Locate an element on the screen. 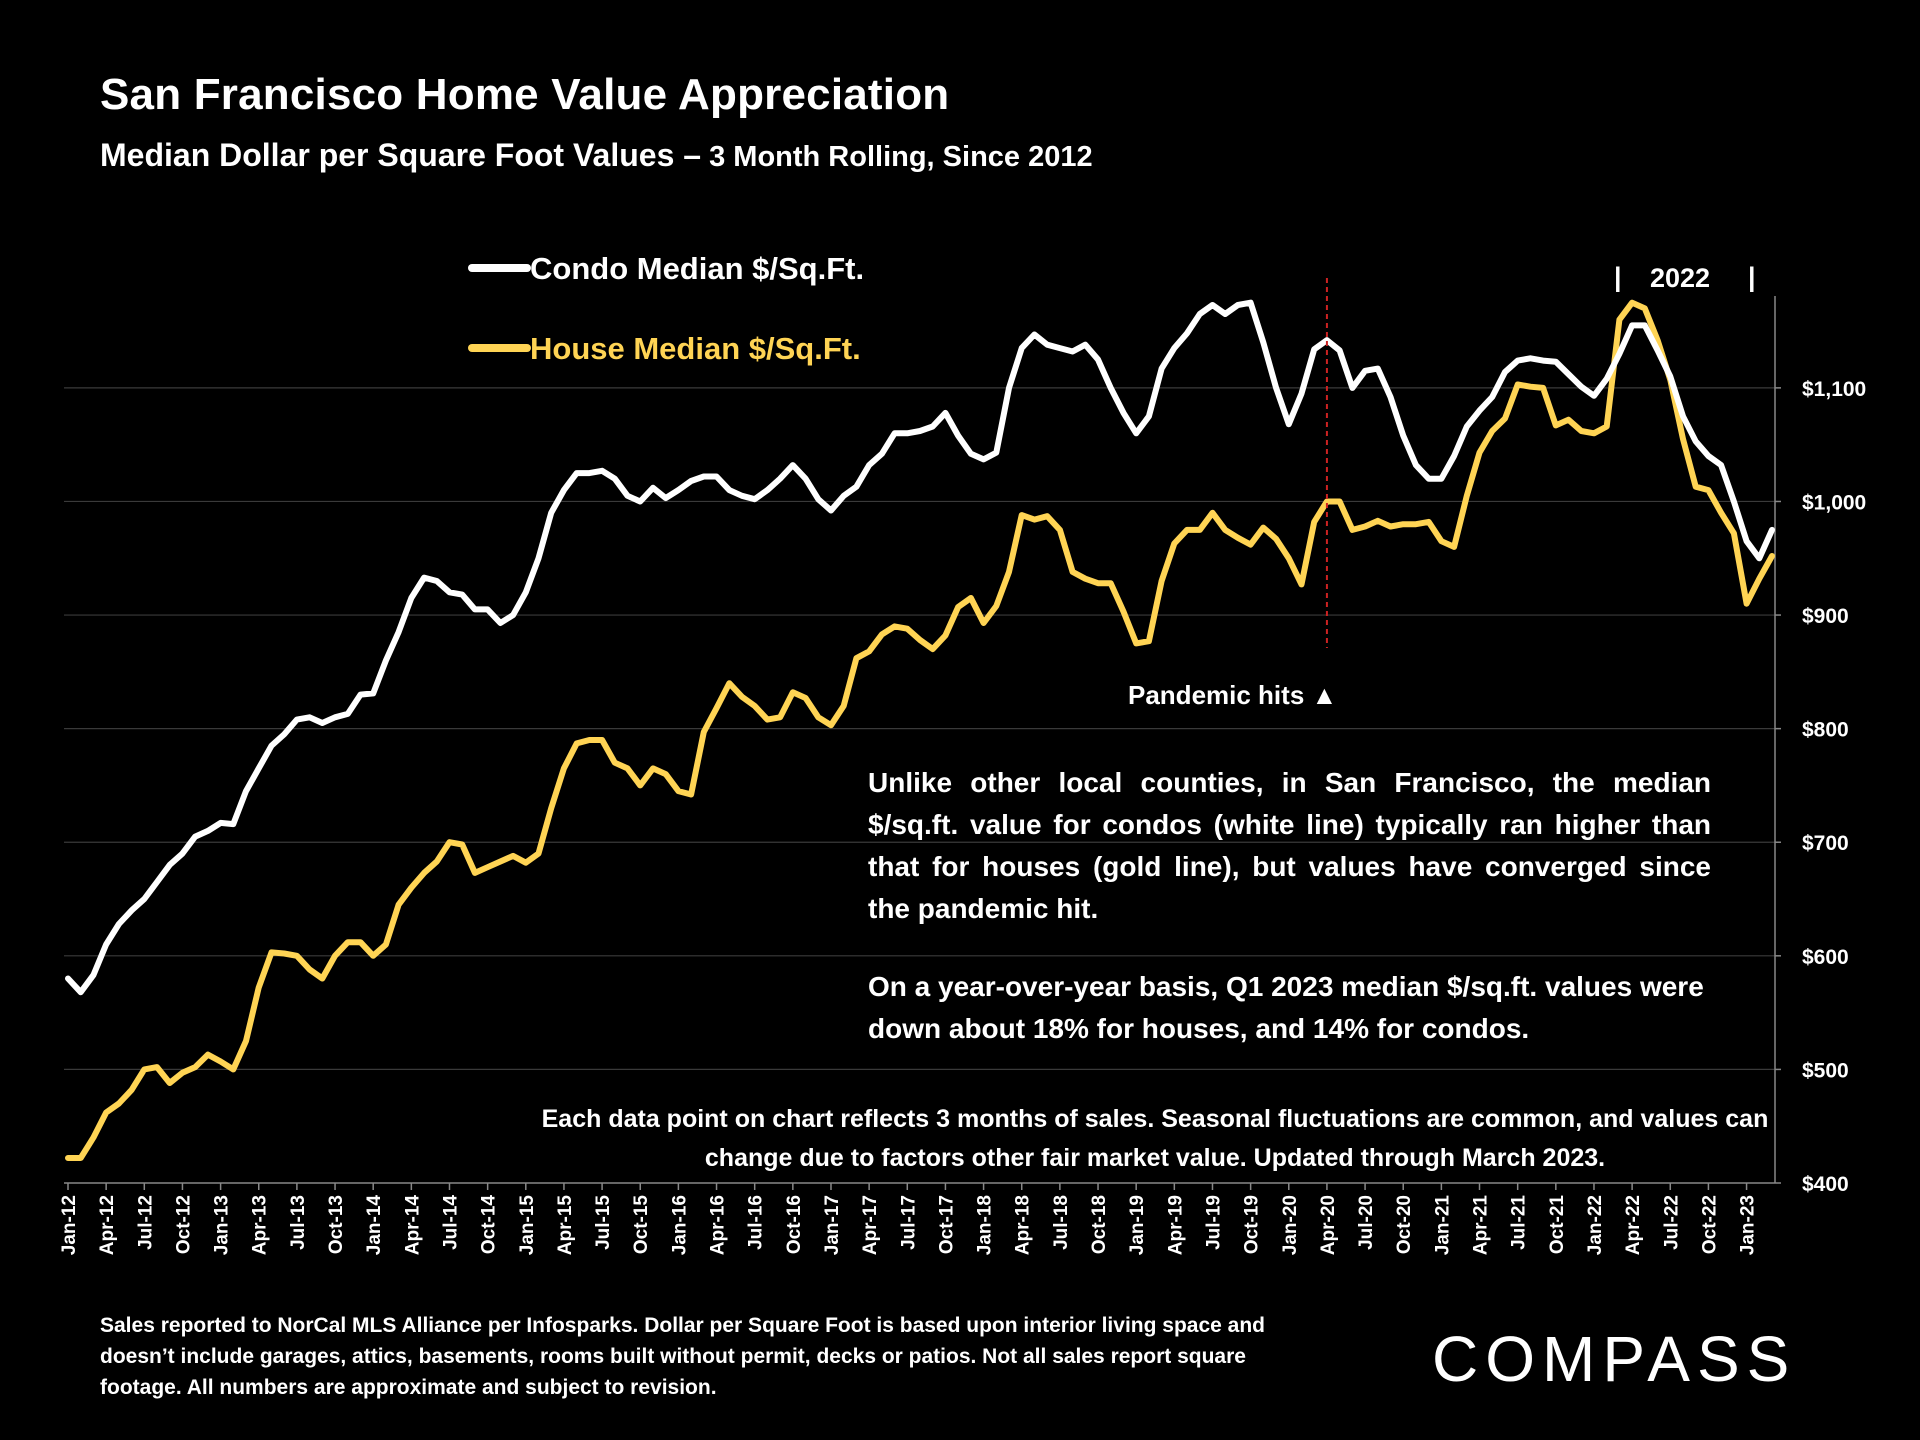 This screenshot has height=1440, width=1920. x-tick-label: Jan-20 is located at coordinates (1290, 1225).